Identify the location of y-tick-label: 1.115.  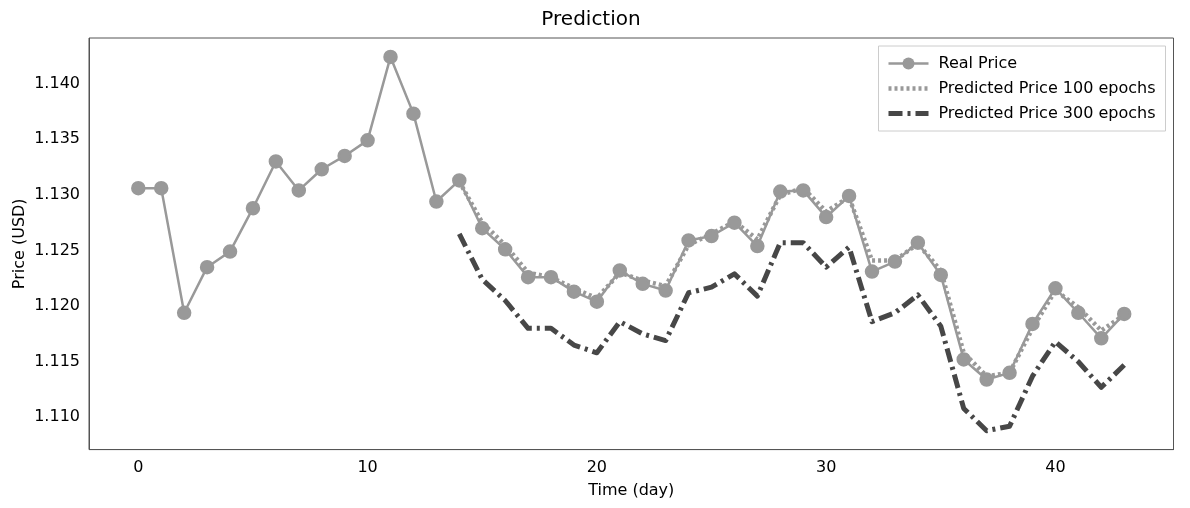
(57, 360).